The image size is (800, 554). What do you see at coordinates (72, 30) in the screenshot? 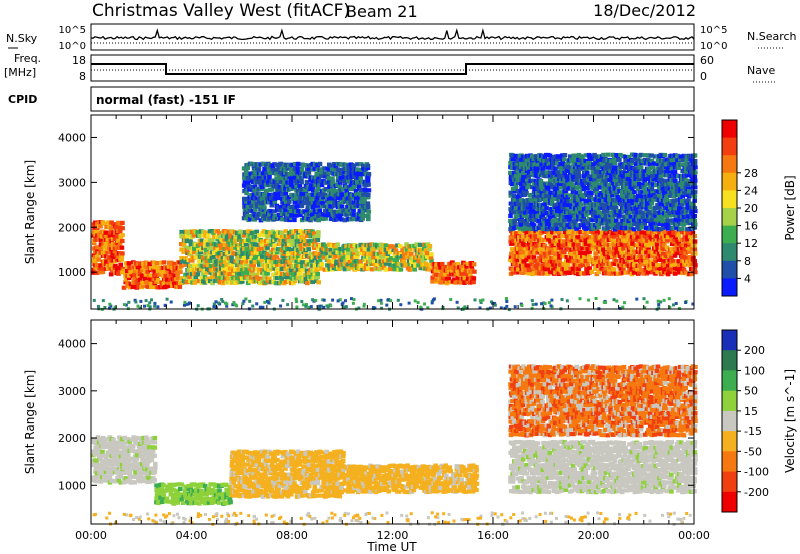
I see `nsky-tick-top: 10^5` at bounding box center [72, 30].